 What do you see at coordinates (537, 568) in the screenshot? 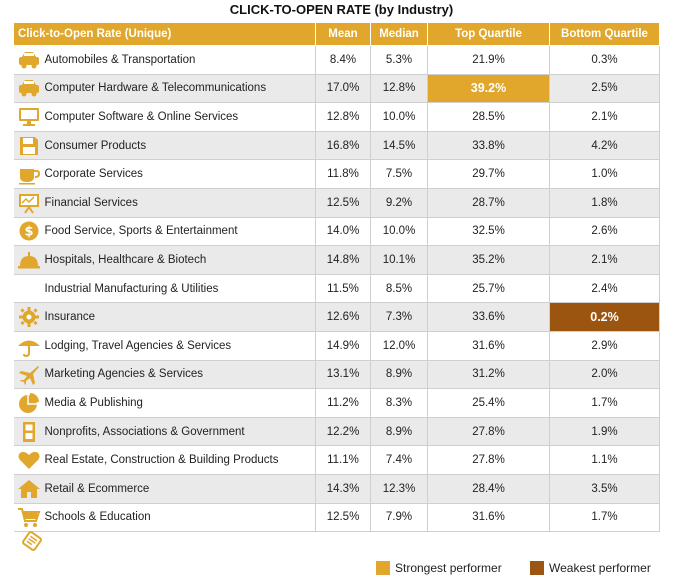
I see `legend-swatch-weak` at bounding box center [537, 568].